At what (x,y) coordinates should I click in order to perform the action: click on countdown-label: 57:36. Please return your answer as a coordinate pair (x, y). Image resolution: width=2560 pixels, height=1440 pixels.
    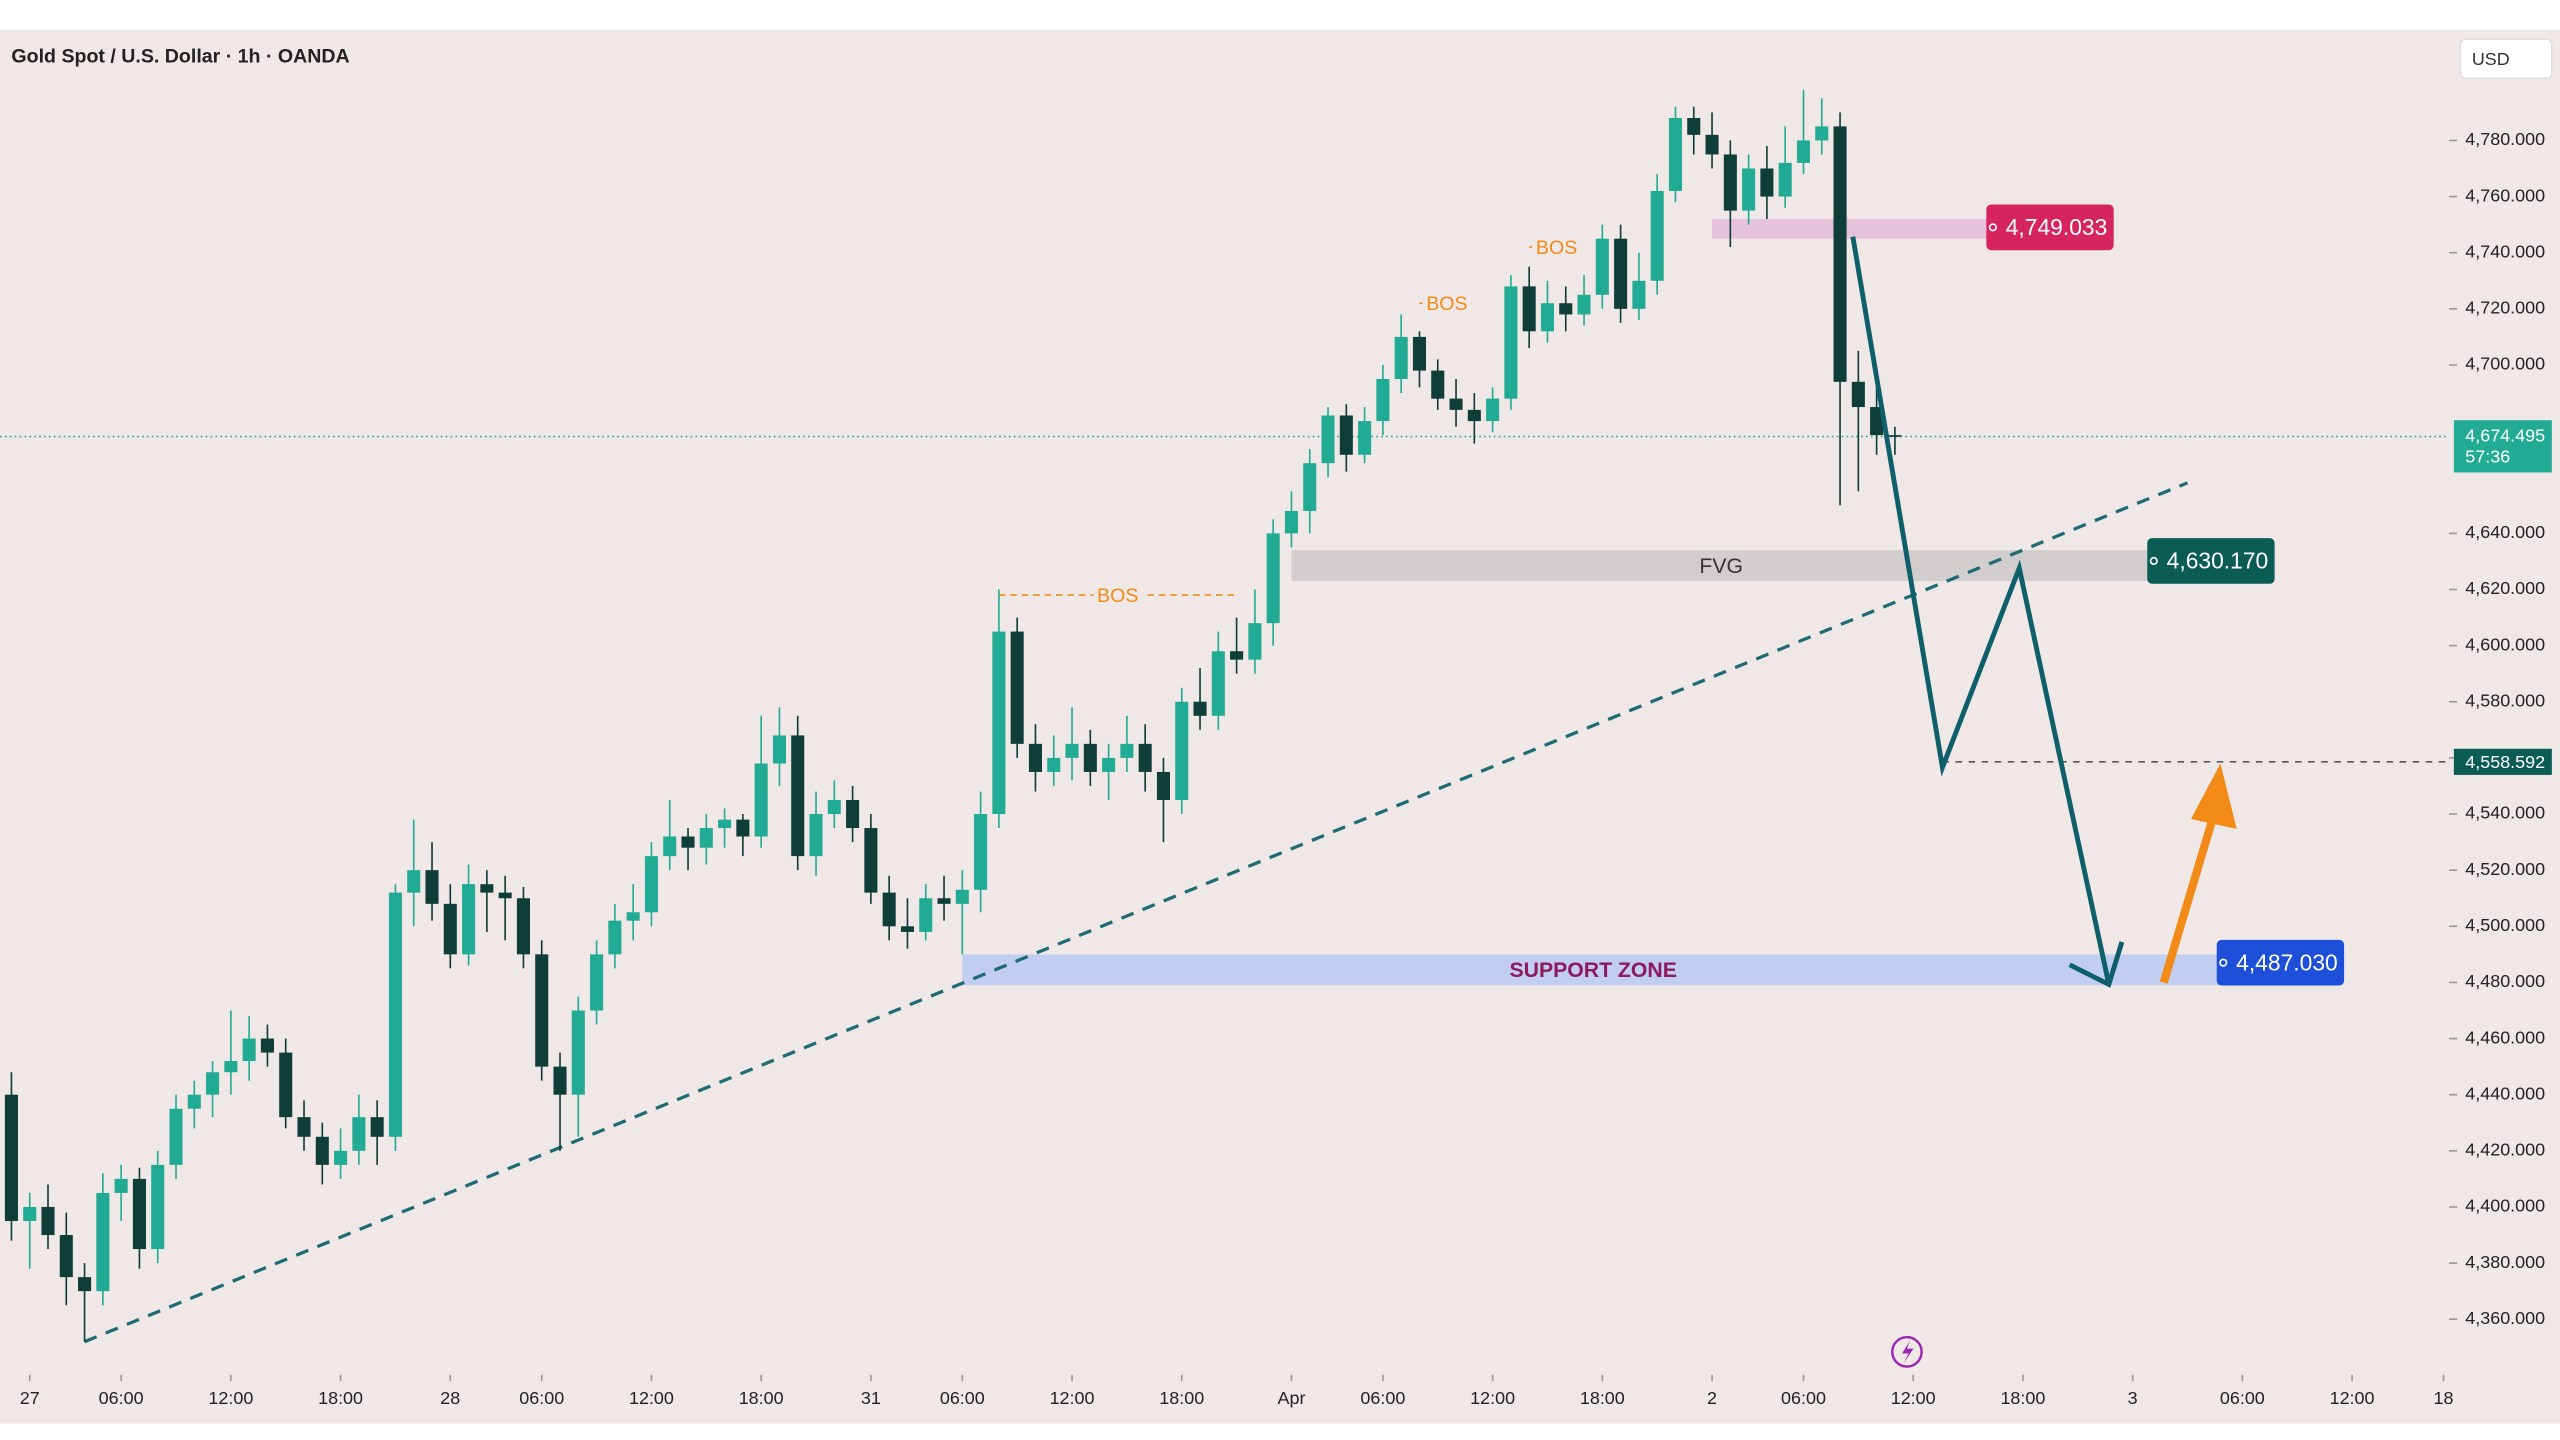
    Looking at the image, I should click on (2487, 457).